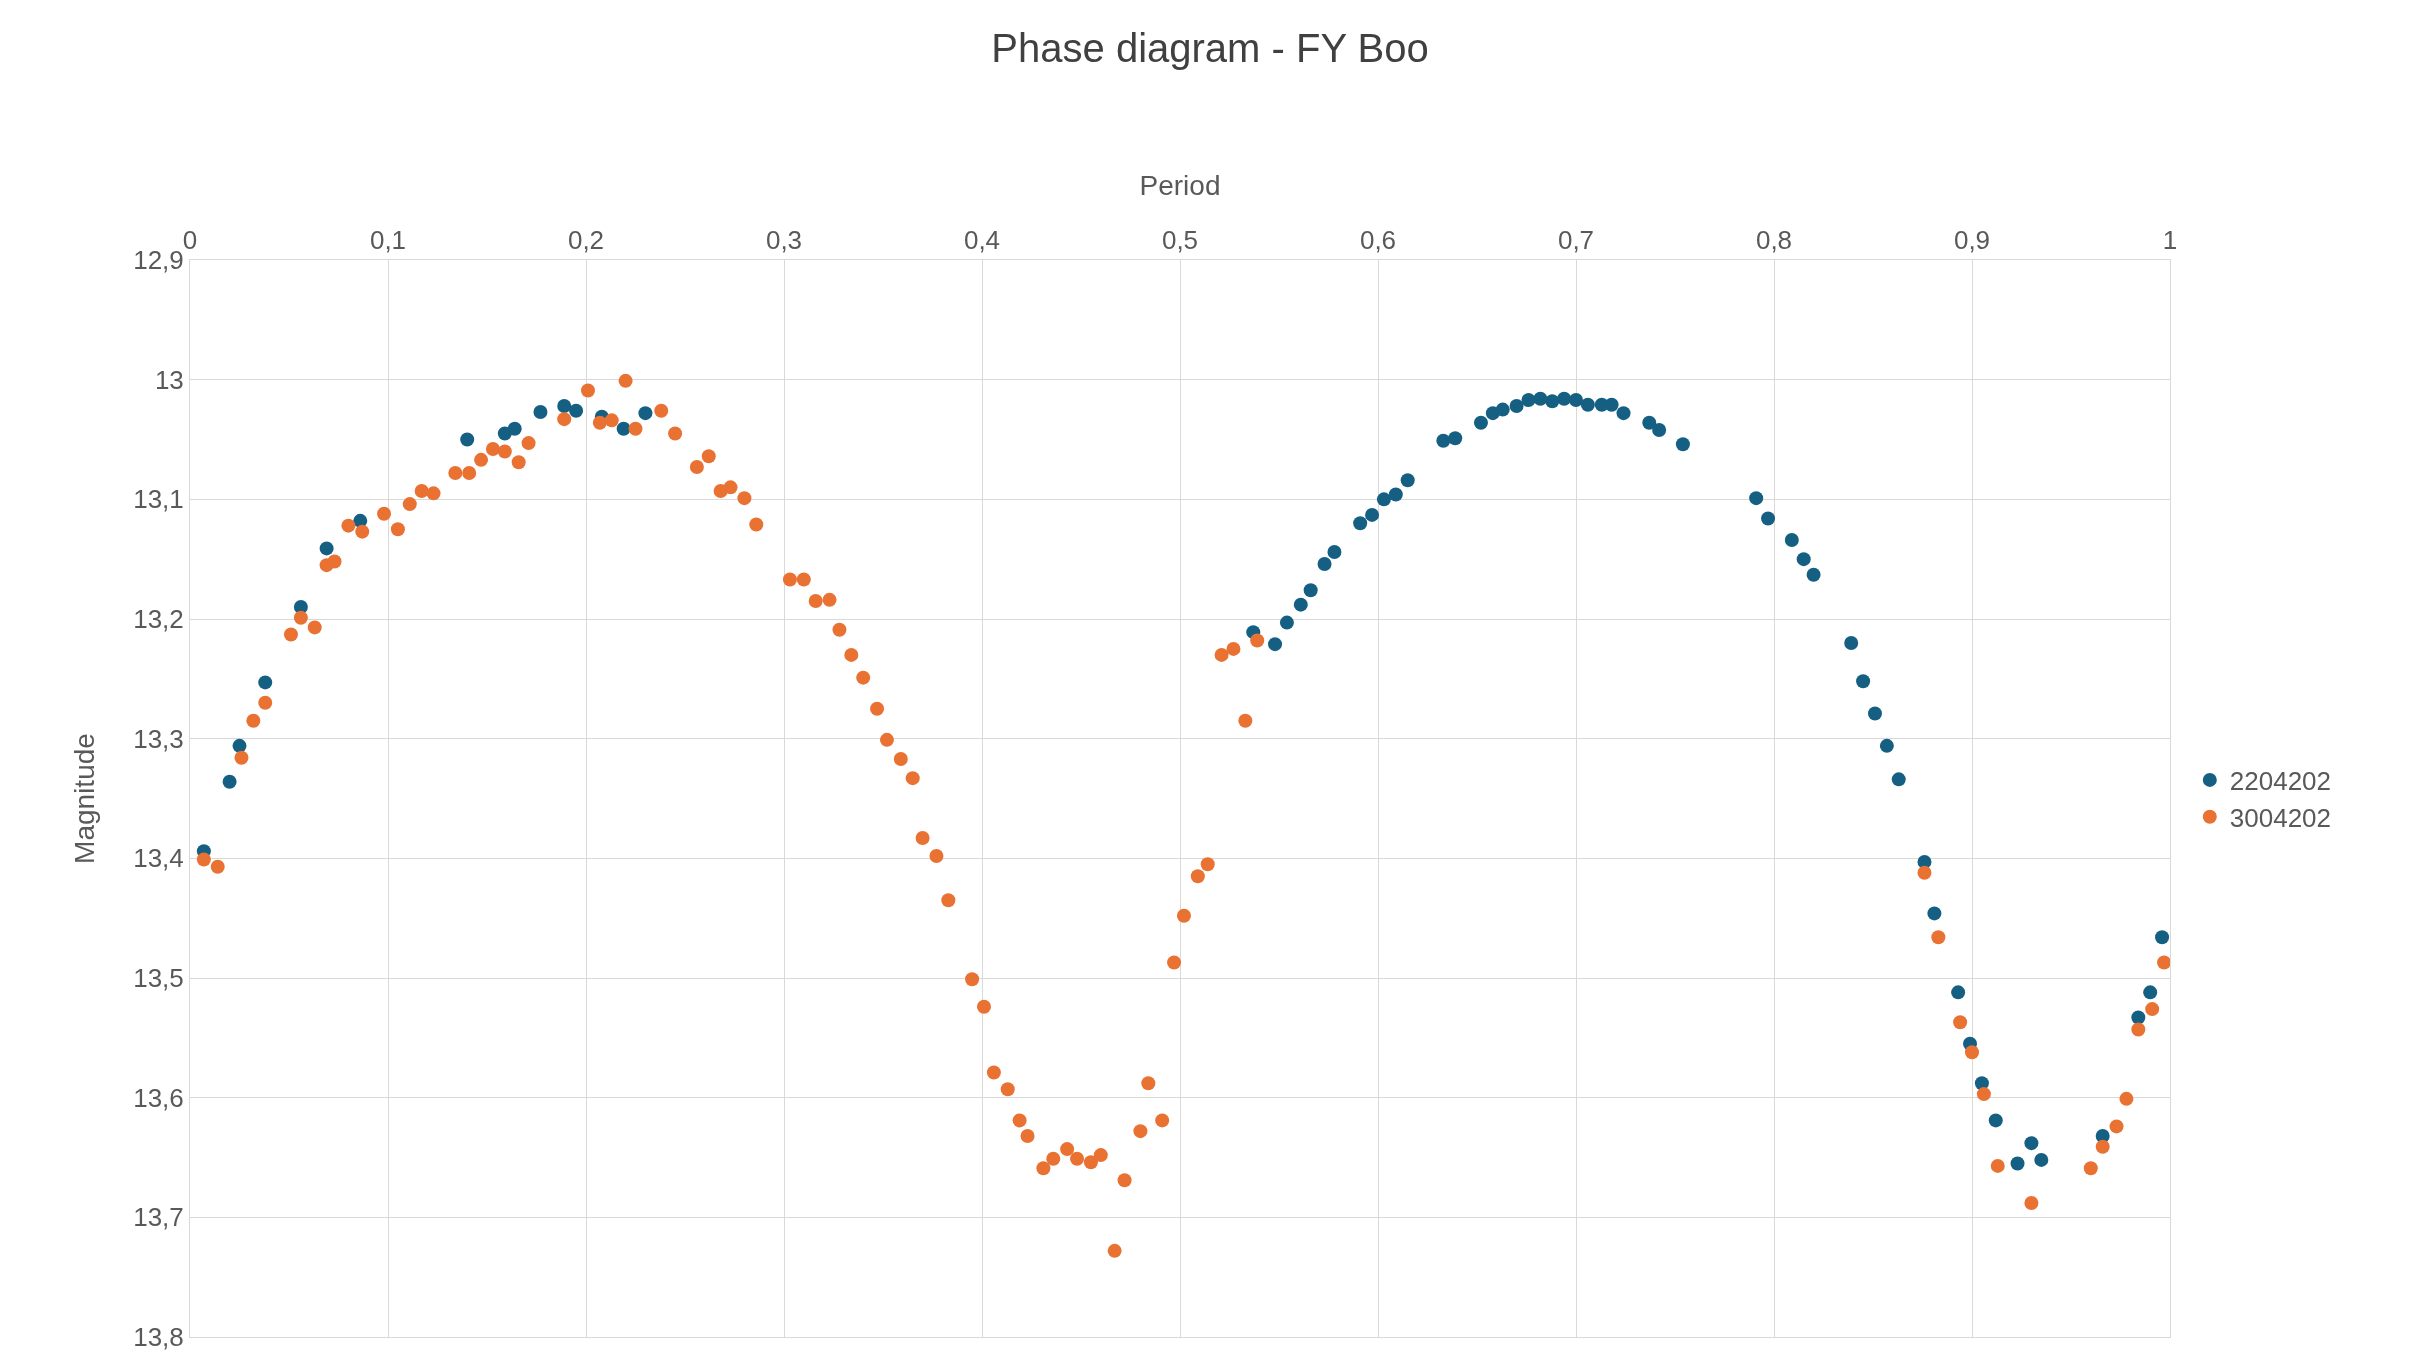 This screenshot has height=1367, width=2420. I want to click on x-tick-label: 0,4, so click(982, 239).